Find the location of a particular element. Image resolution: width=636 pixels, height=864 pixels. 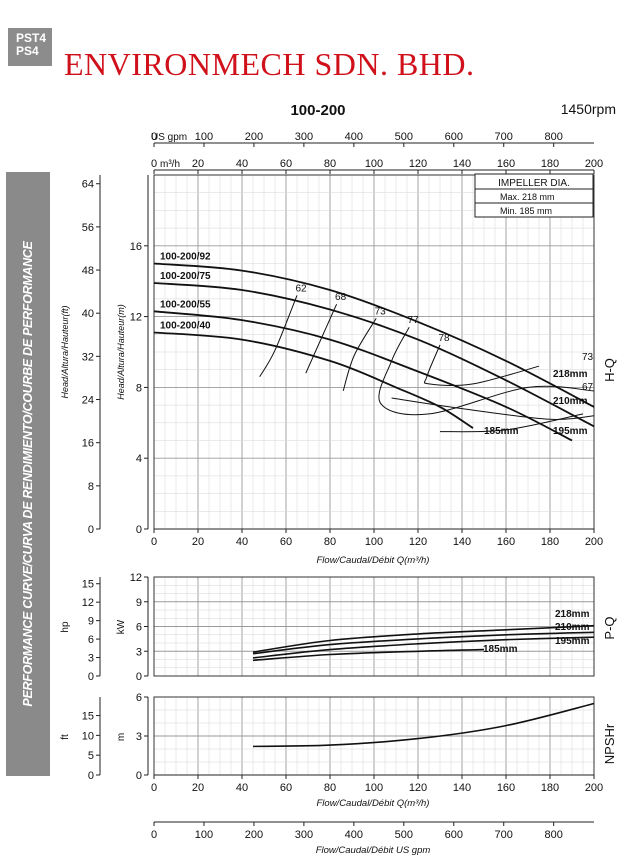

efficiency-label: 78 is located at coordinates (444, 338).